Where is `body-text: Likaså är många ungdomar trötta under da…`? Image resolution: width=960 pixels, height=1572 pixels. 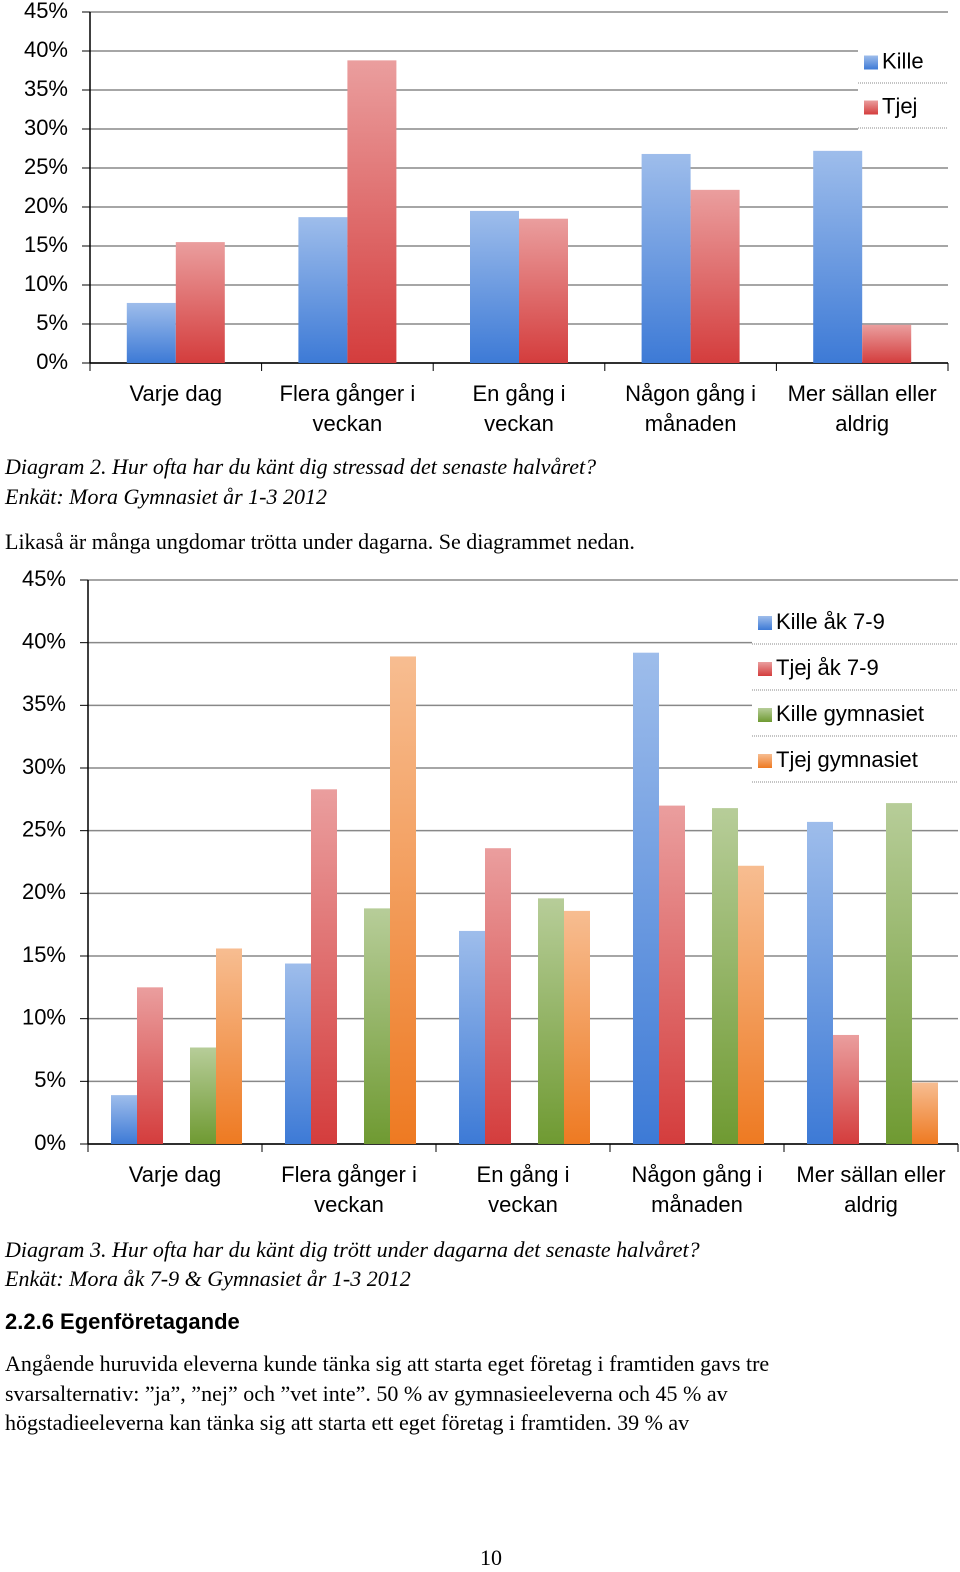
body-text: Likaså är många ungdomar trötta under da… is located at coordinates (320, 541).